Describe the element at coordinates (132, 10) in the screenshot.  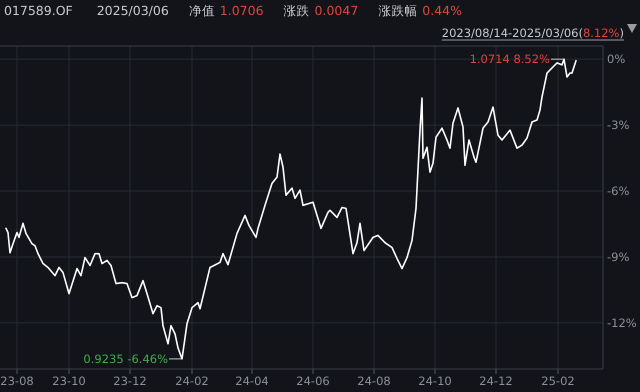
I see `header: 2025/03/06` at that location.